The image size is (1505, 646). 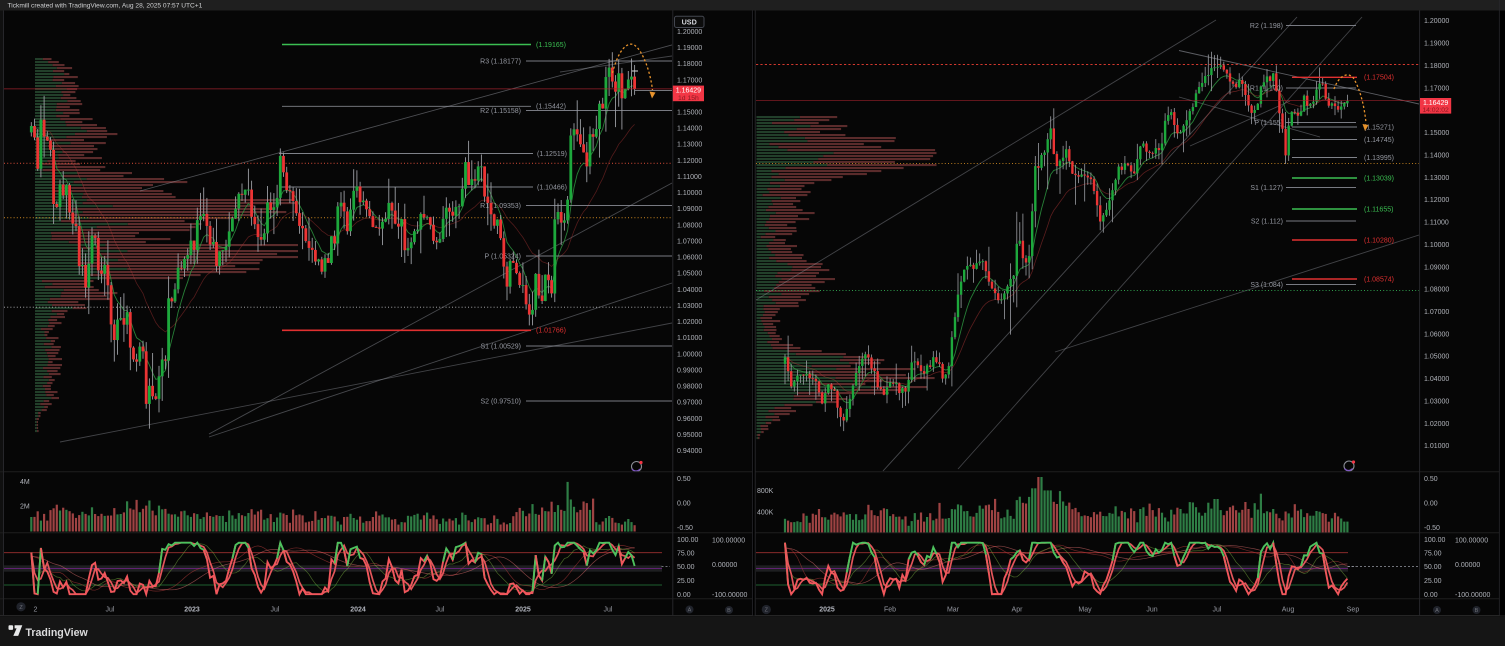 What do you see at coordinates (689, 419) in the screenshot?
I see `svg-text: 0.96000` at bounding box center [689, 419].